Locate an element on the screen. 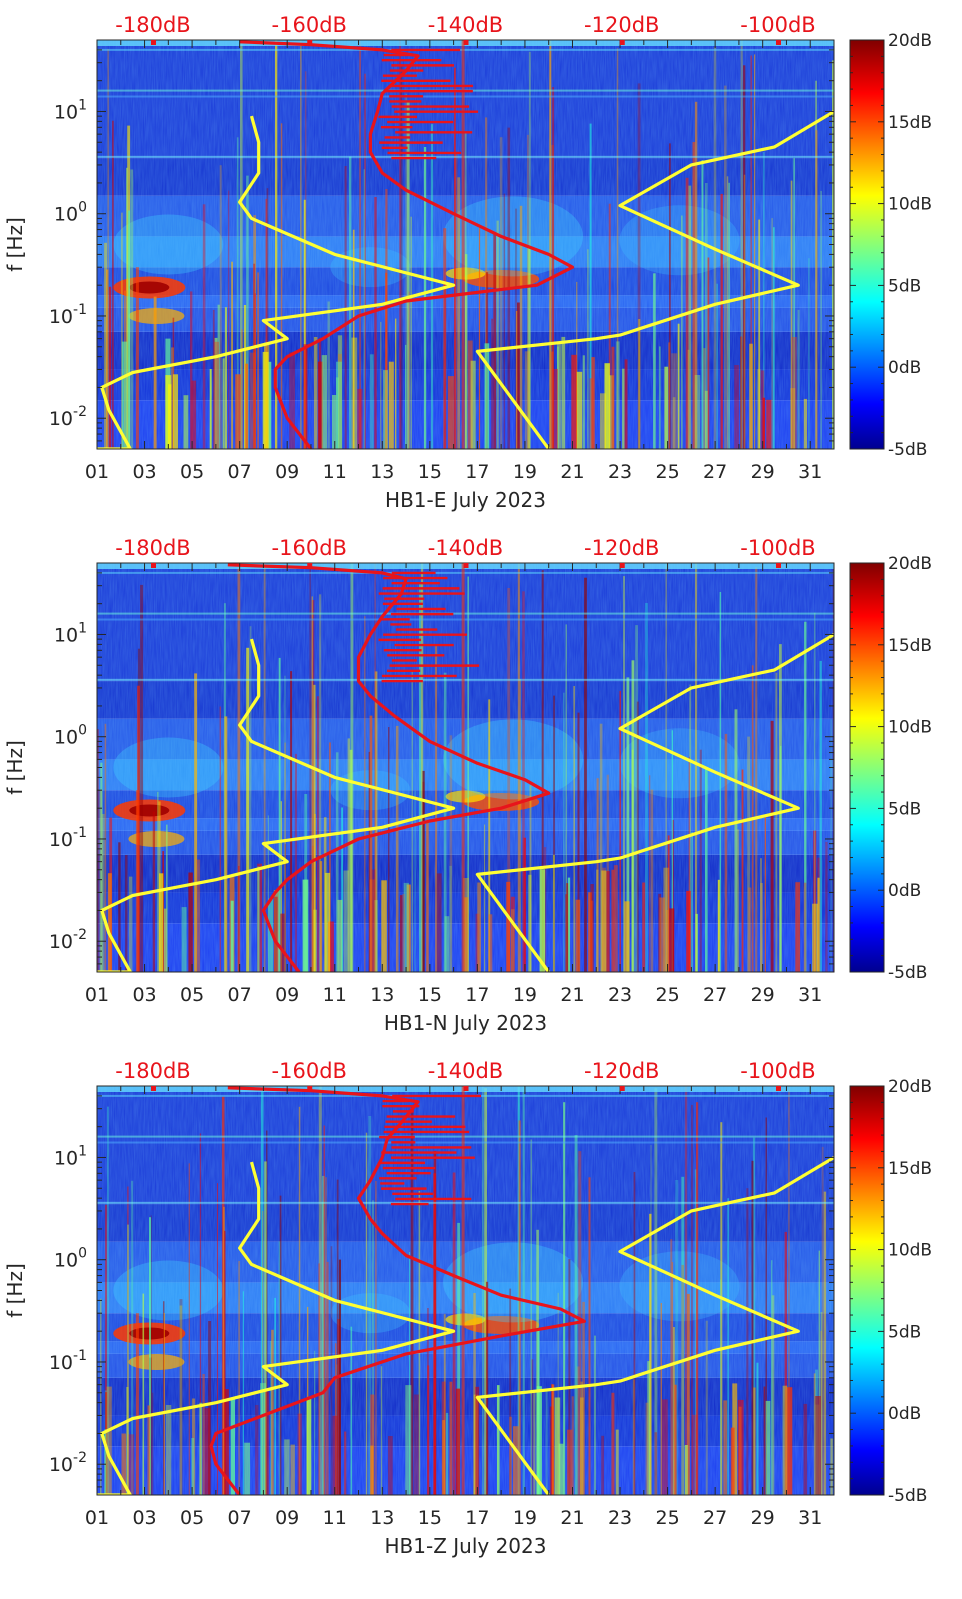 The height and width of the screenshot is (1599, 962). top-axis-label: -120dB is located at coordinates (621, 25).